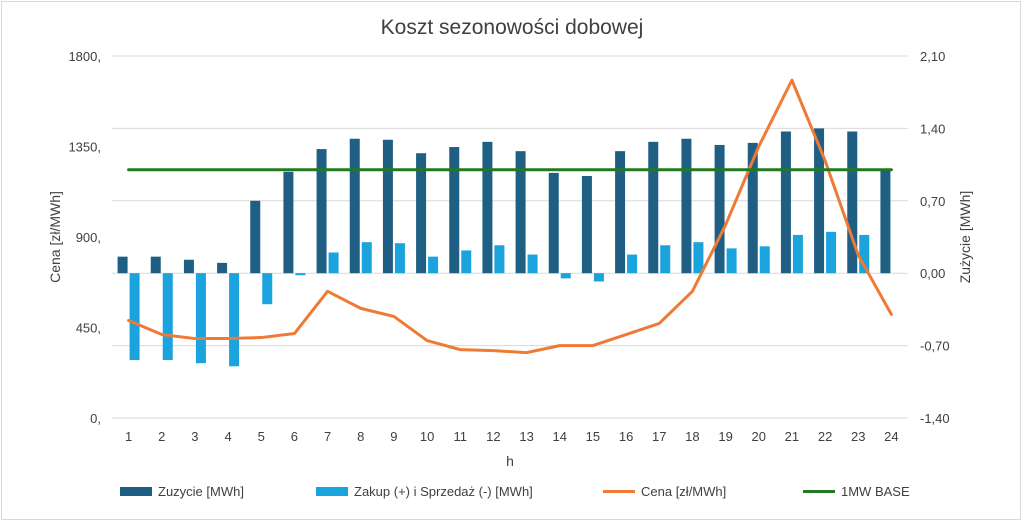 The height and width of the screenshot is (523, 1024). I want to click on x-tick-label: 22, so click(825, 436).